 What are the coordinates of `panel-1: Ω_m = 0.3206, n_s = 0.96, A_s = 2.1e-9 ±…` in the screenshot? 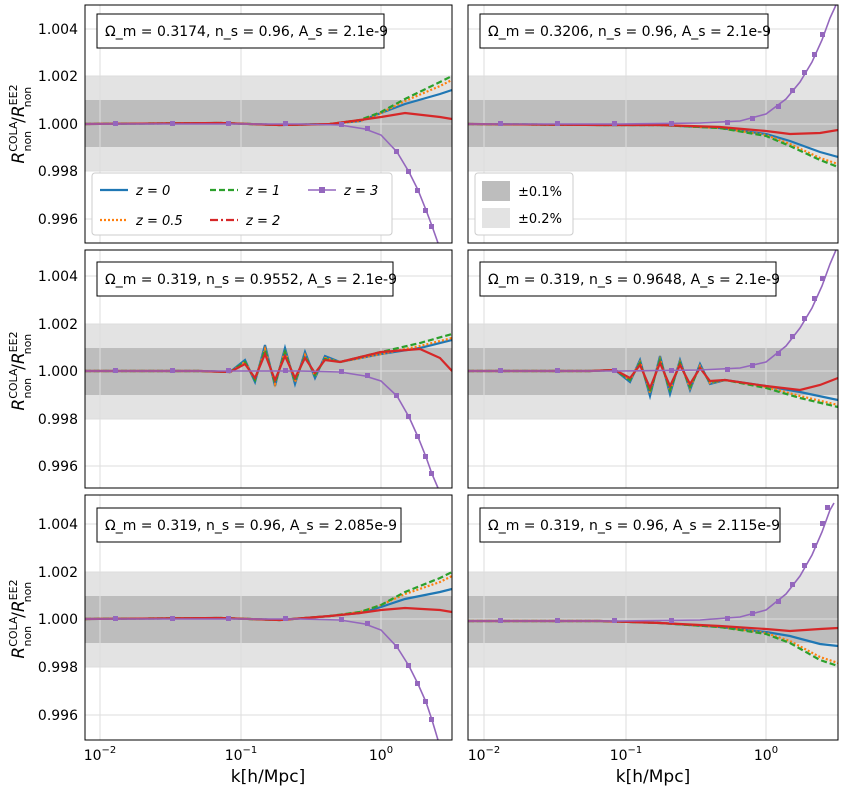 It's located at (653, 124).